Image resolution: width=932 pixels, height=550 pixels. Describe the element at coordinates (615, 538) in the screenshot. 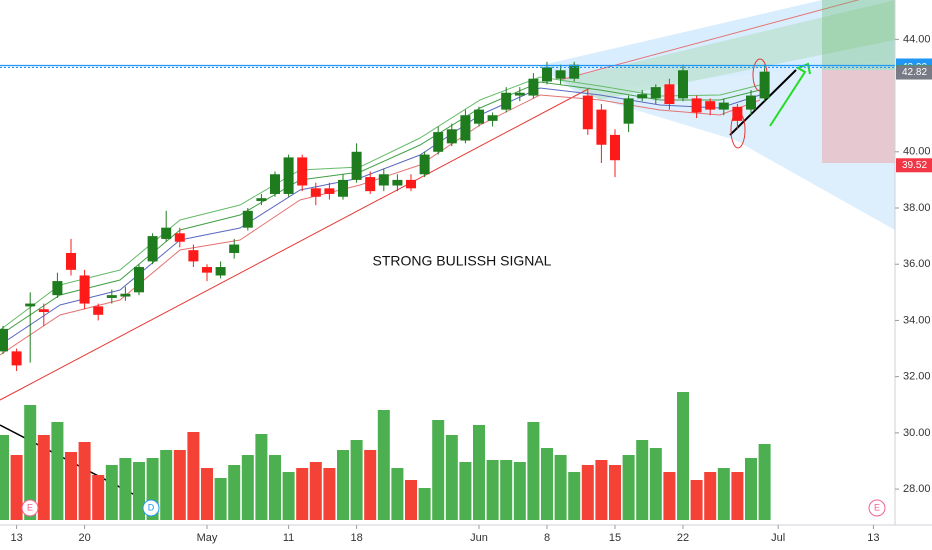

I see `x-tick-label: 15` at that location.